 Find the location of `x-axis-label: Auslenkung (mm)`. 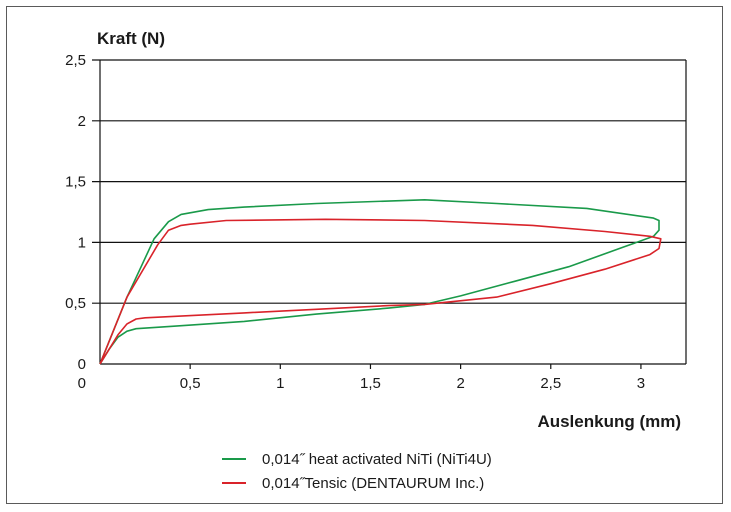

x-axis-label: Auslenkung (mm) is located at coordinates (609, 421).